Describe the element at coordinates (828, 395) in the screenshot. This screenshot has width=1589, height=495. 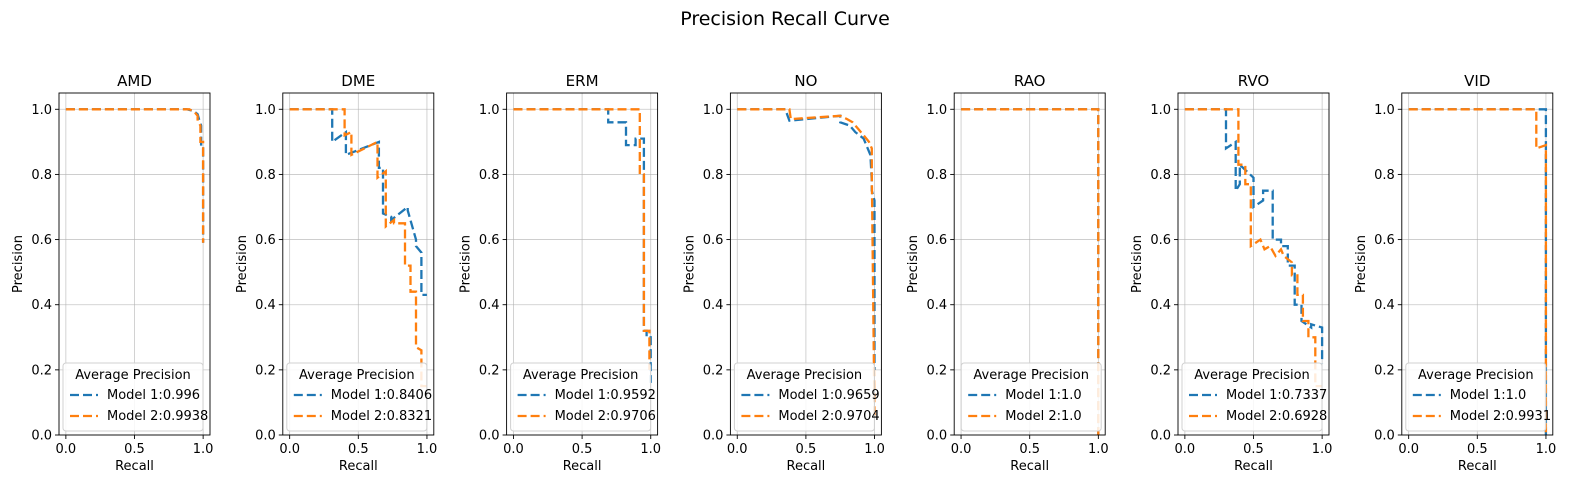
I see `legend-entry-model-1: Model 1:0.9659` at that location.